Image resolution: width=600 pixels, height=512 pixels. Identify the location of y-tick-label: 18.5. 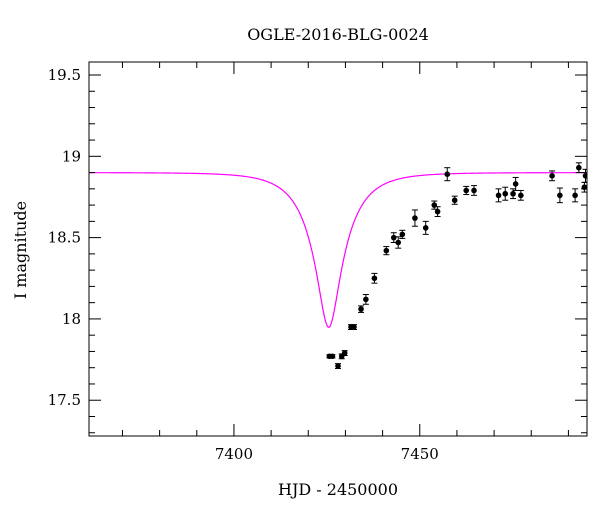
(64, 238).